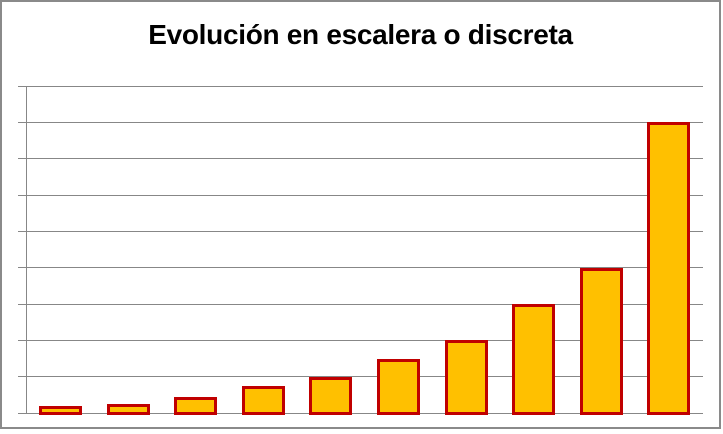 Image resolution: width=723 pixels, height=434 pixels. I want to click on chart-title: Evolución en escalera o discreta, so click(360, 34).